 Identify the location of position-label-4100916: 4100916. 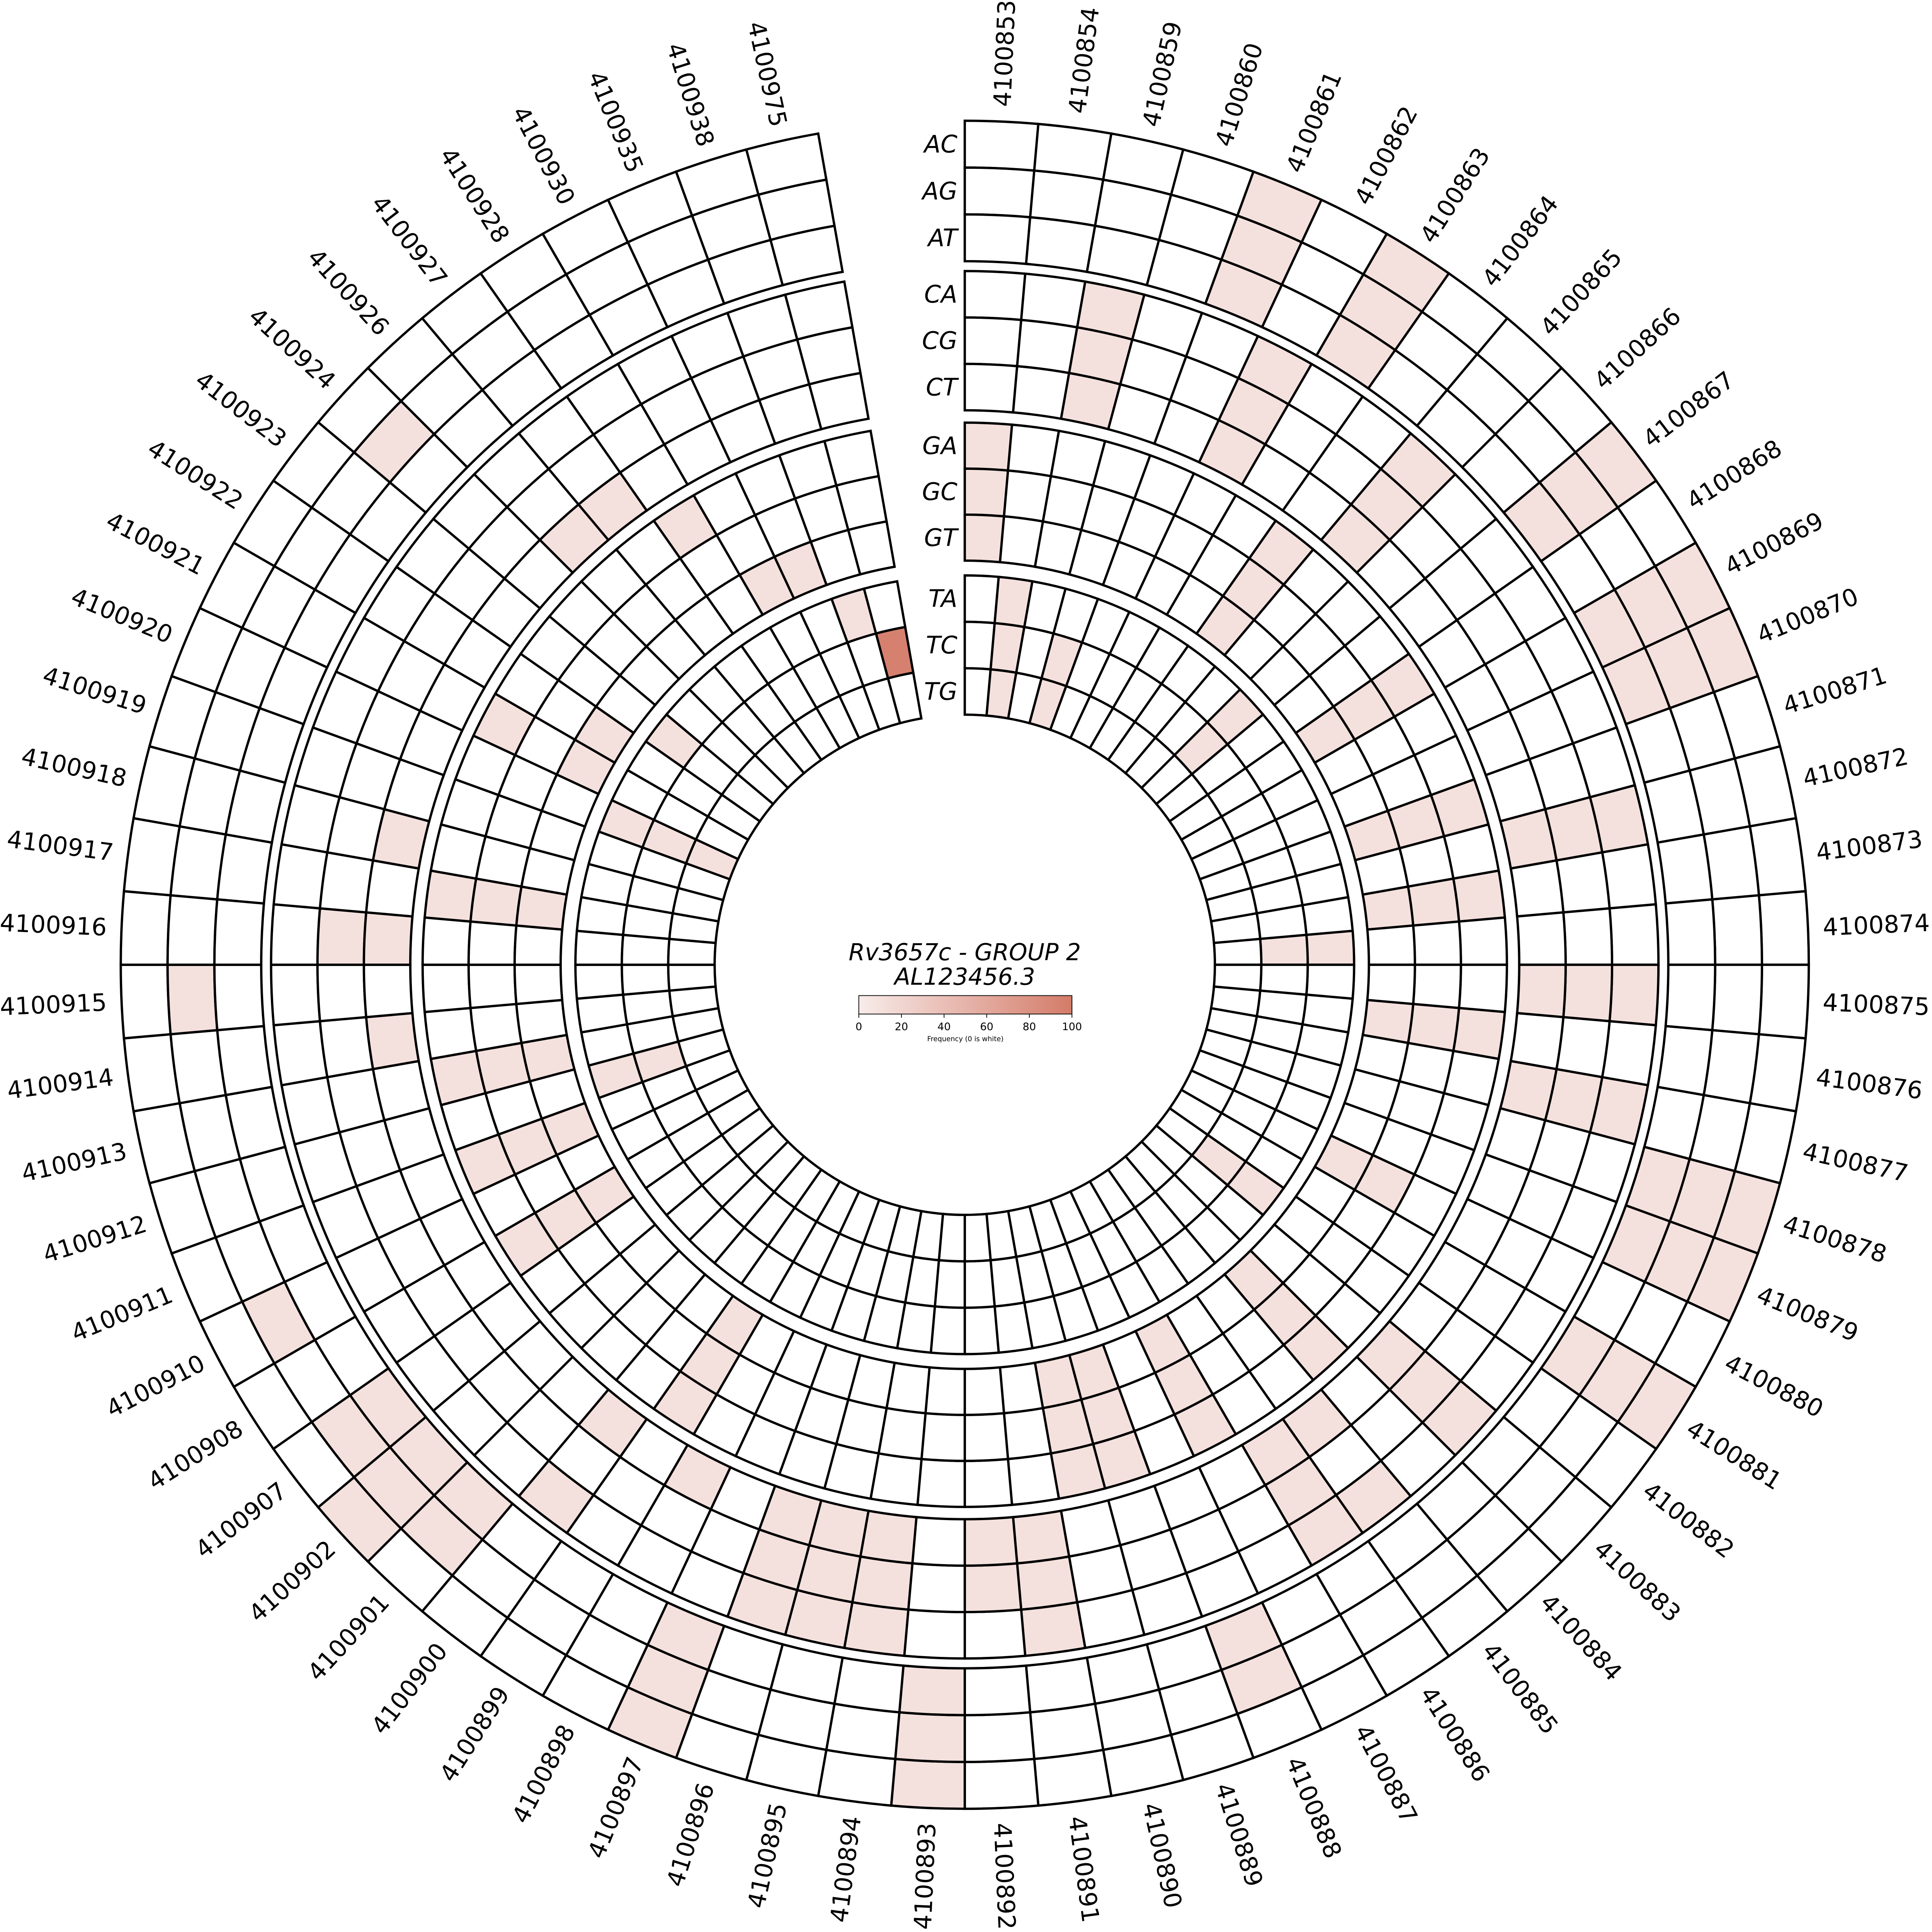
(54, 925).